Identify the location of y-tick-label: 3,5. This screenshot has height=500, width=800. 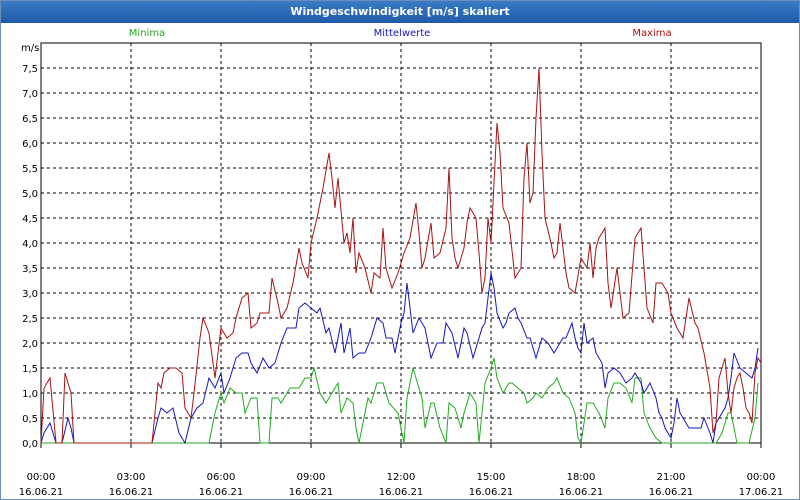
(30, 269).